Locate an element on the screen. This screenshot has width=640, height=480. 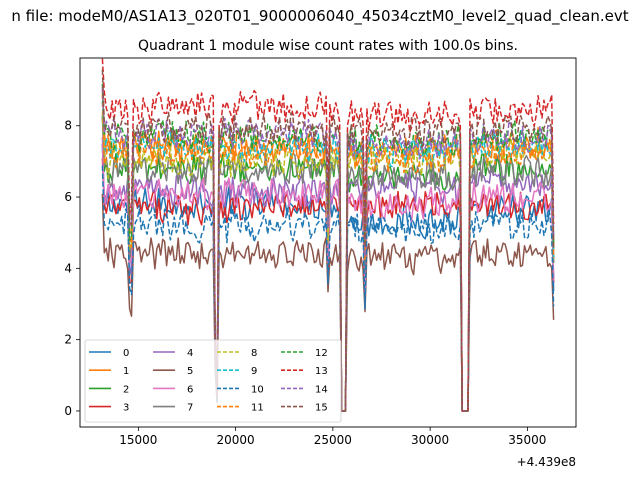
legend-label-6: 6 is located at coordinates (190, 389).